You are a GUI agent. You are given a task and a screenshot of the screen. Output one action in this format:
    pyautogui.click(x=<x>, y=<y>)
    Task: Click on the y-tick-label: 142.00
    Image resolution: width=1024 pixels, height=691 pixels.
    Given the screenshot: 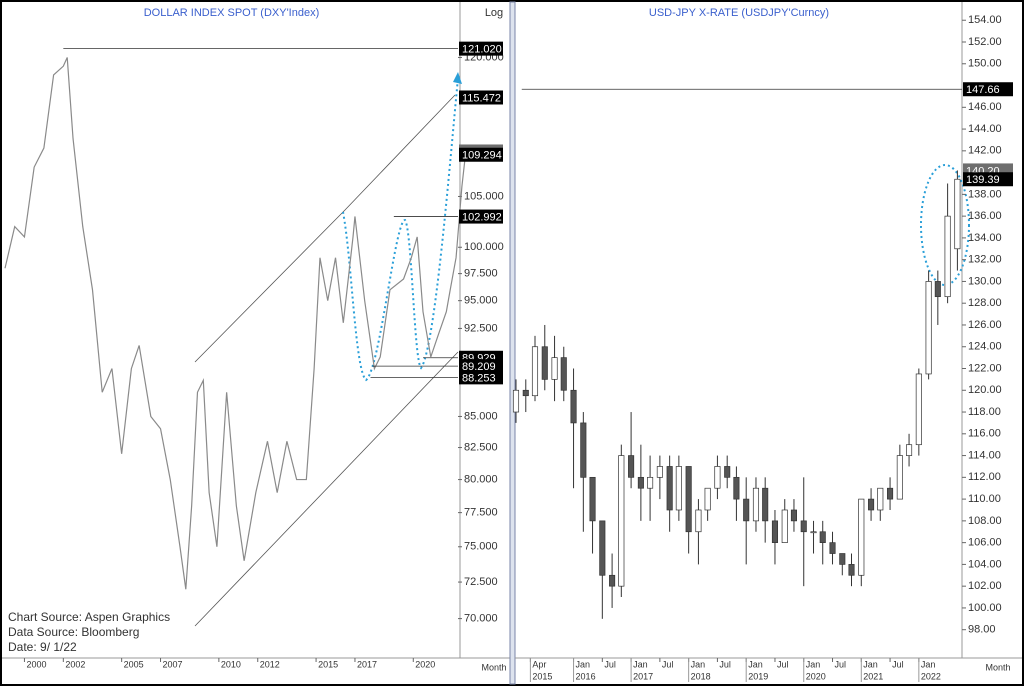 What is the action you would take?
    pyautogui.click(x=985, y=151)
    